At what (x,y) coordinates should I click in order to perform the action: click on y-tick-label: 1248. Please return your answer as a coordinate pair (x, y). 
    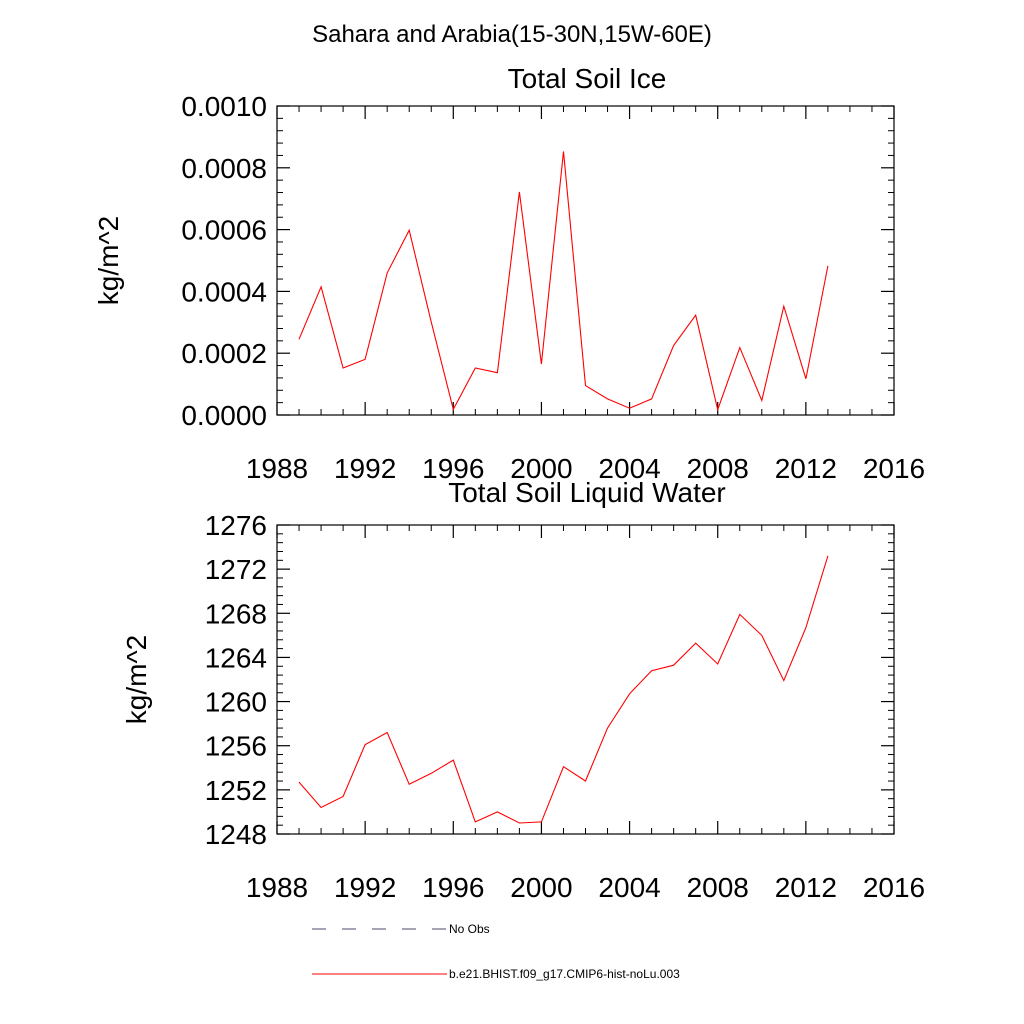
    Looking at the image, I should click on (236, 834).